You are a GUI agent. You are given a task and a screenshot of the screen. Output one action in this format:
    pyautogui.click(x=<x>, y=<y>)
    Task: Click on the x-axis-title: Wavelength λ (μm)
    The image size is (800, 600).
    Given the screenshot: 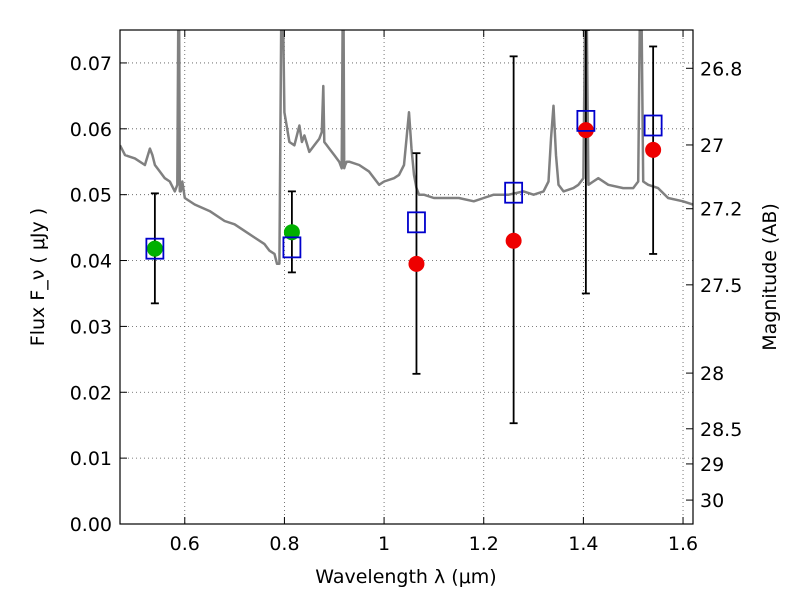 What is the action you would take?
    pyautogui.click(x=405, y=577)
    